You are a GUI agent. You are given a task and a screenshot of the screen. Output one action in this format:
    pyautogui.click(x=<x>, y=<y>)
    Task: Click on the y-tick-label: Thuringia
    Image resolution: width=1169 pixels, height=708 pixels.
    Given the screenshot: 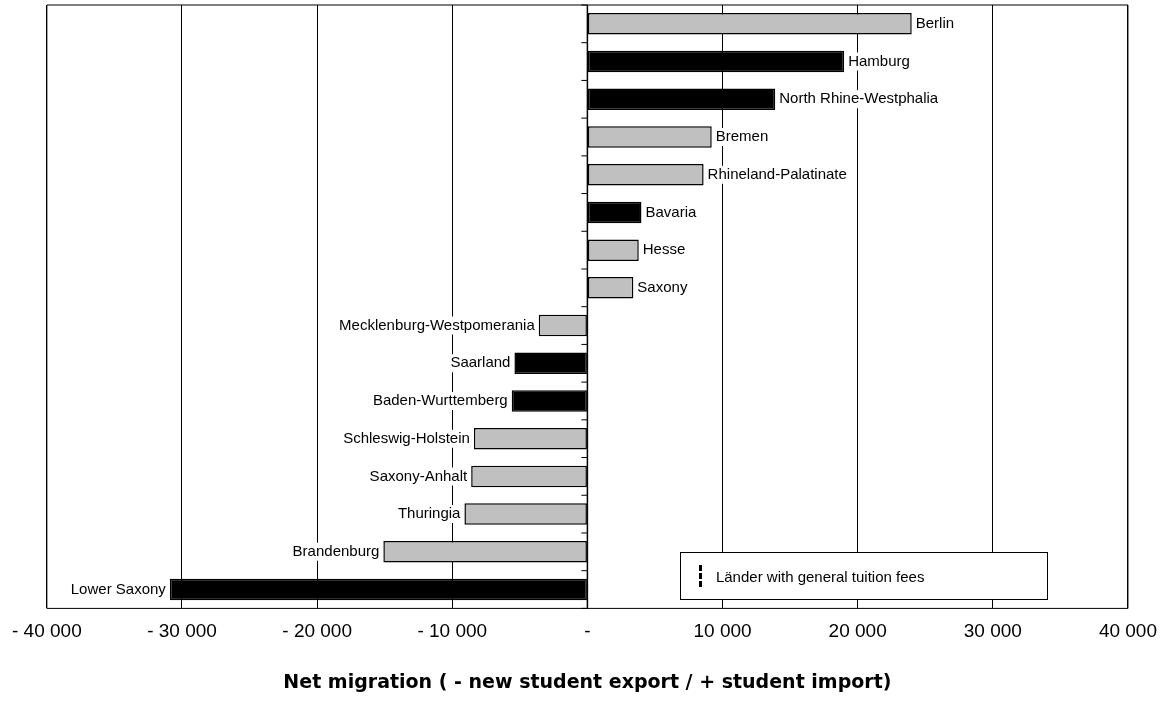 What is the action you would take?
    pyautogui.click(x=429, y=513)
    